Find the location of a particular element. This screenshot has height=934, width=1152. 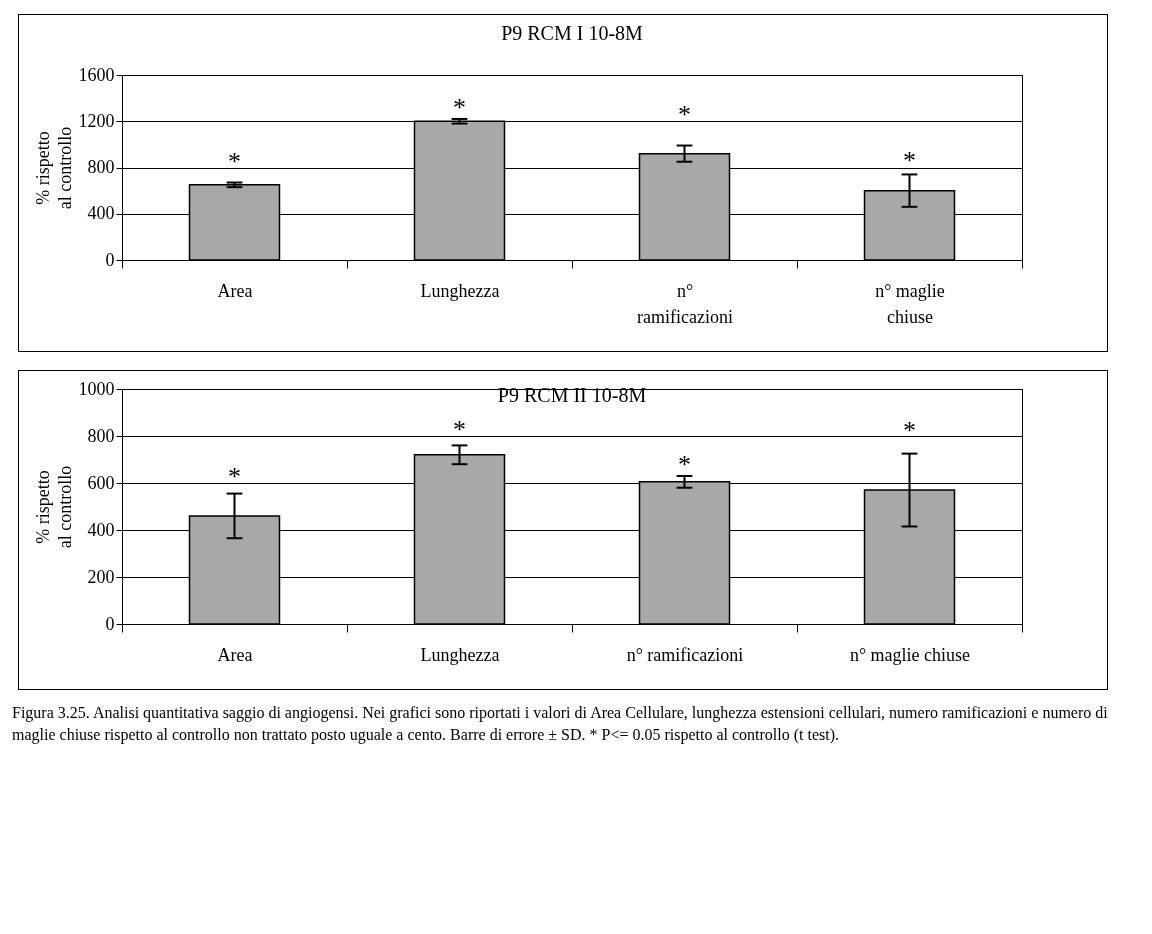

text: Figura 3.25. Analisi quantitativa saggio di angiogensi. Nei grafici sono riportati i valori di Area Cellulare, lunghezza estensioni cellulari, numero ramificazioni e numero di maglie chiuse rispetto al controllo non trattato posto uguale a cento. Barre di errore ± SD. * P<= 0.05 rispetto al controllo (t test). is located at coordinates (560, 724).